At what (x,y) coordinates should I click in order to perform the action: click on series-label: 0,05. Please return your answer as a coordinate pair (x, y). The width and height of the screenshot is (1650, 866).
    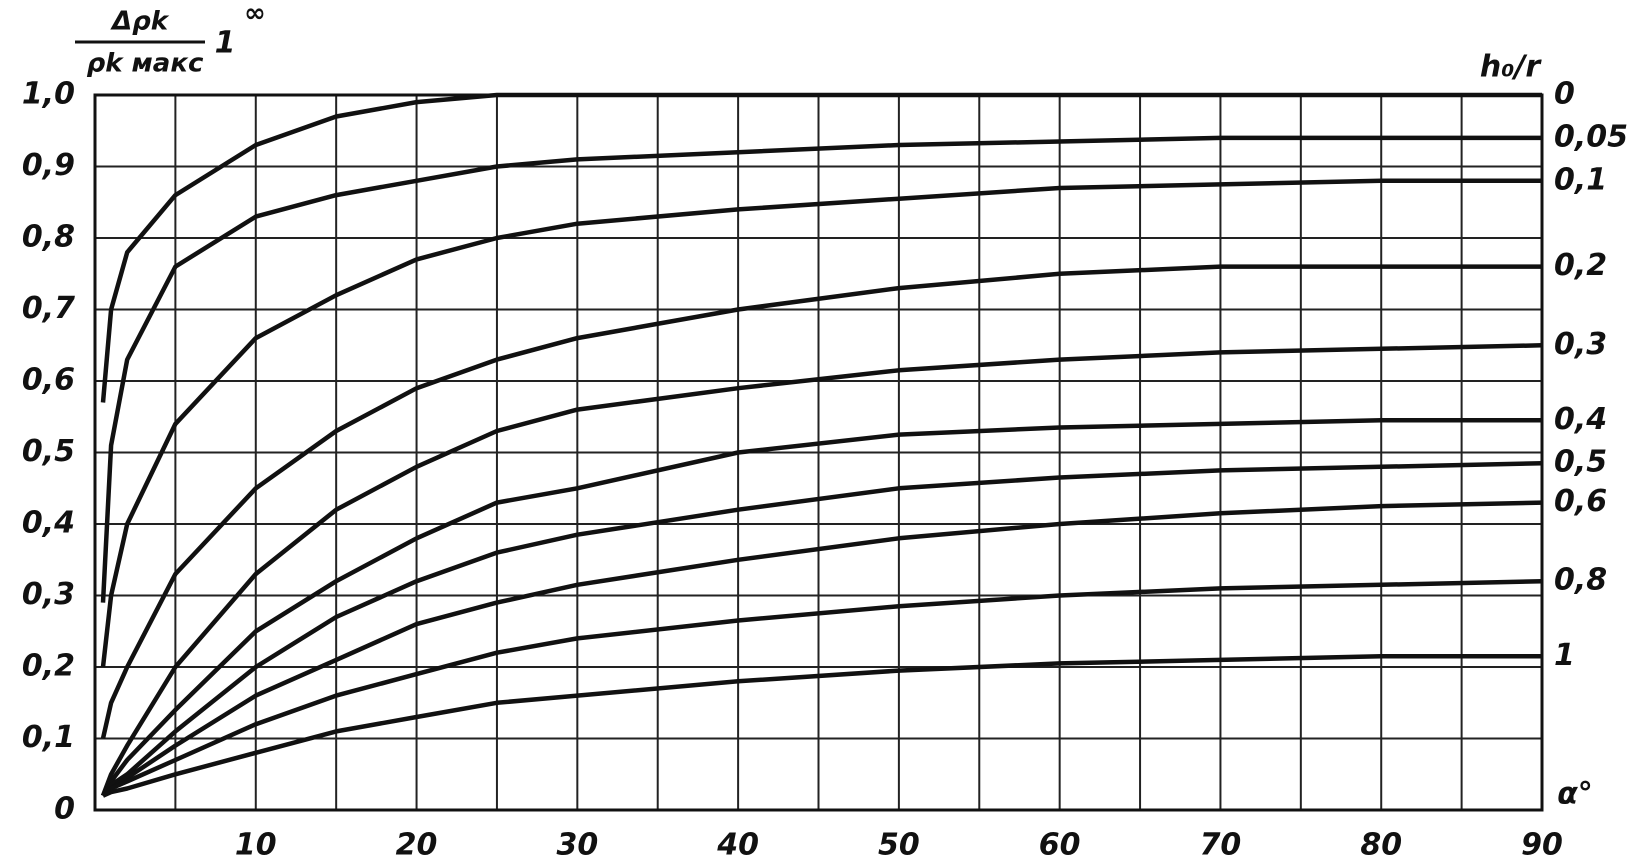
    Looking at the image, I should click on (1591, 136).